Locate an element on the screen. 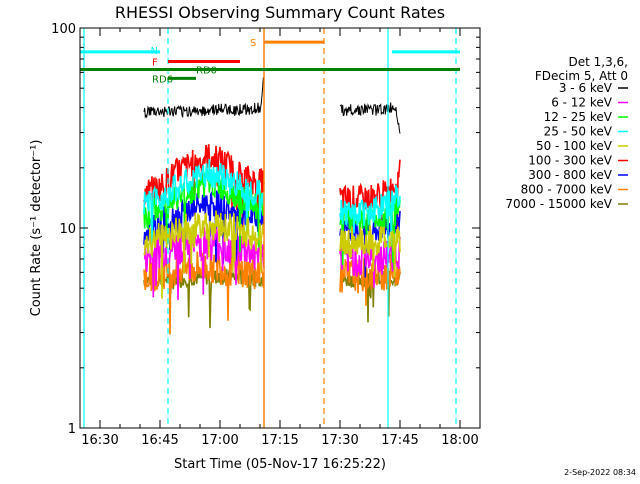 The width and height of the screenshot is (640, 484). chart-title: RHESSI Observing Summary Count Rates is located at coordinates (280, 12).